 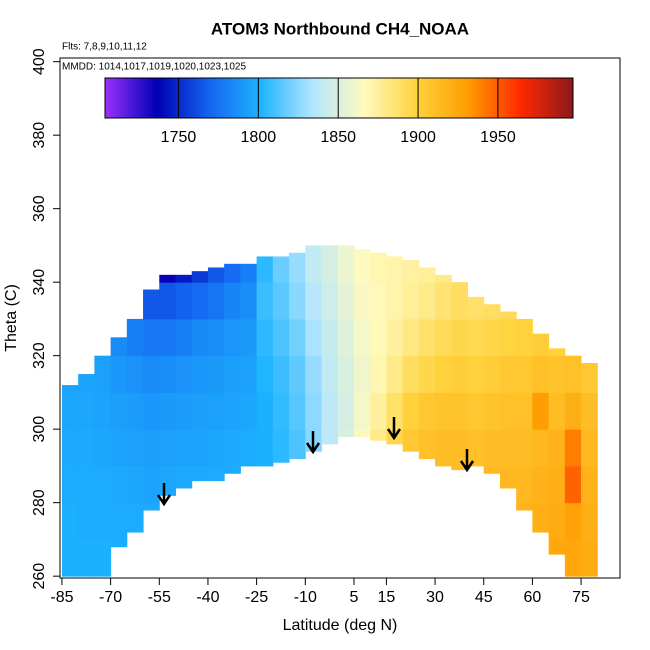 I want to click on chart-title: ATOM3 Northbound CH4_NOAA, so click(x=340, y=28).